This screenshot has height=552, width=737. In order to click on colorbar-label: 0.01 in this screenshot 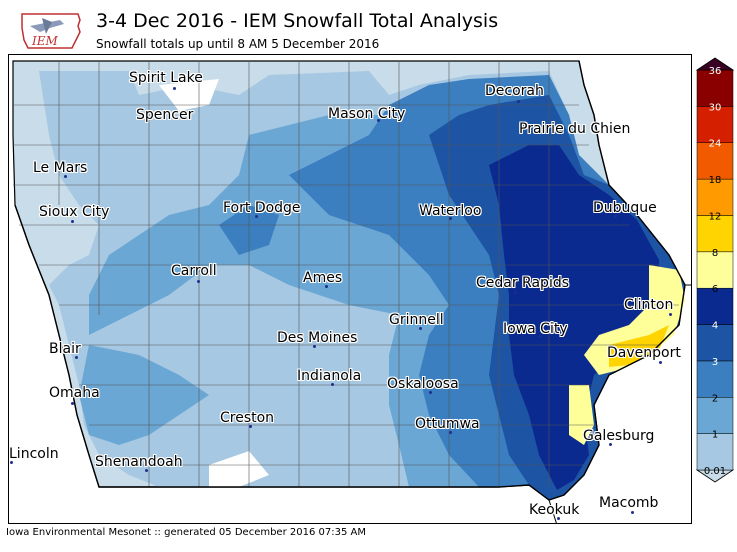, I will do `click(715, 471)`.